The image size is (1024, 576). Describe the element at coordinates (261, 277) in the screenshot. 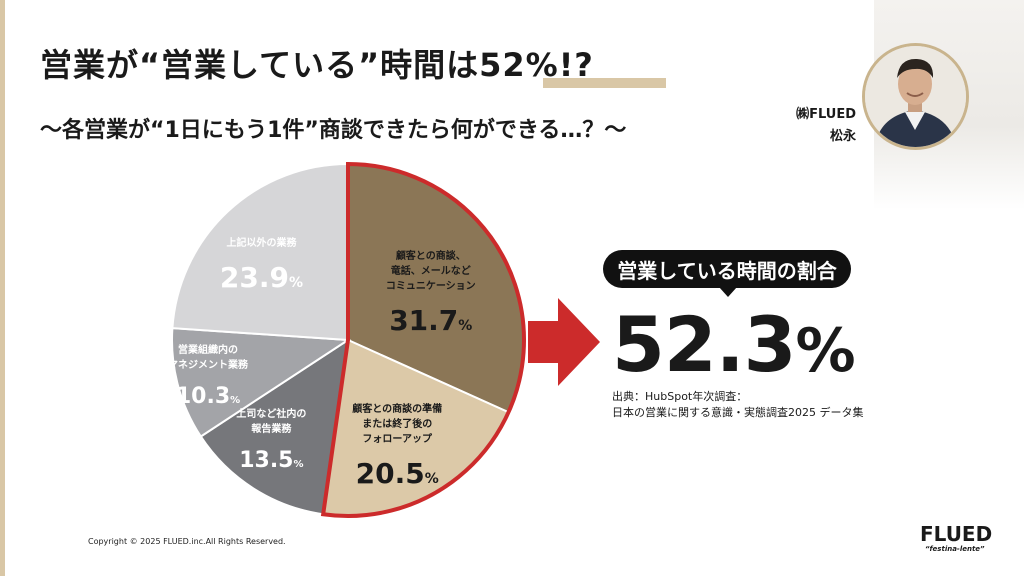

I see `pie-slice-value: 23.9%` at that location.